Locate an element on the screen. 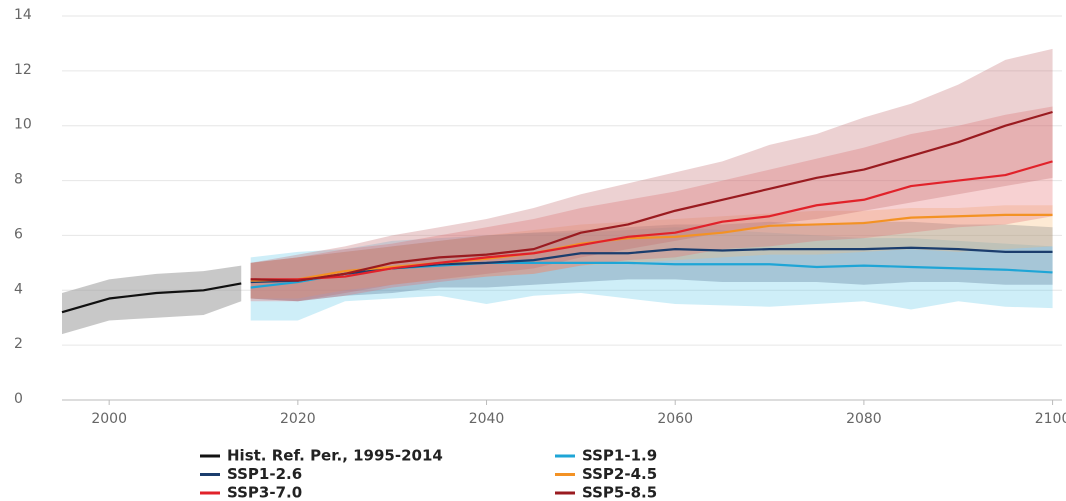 Image resolution: width=1066 pixels, height=501 pixels. x-tick-label: 2080 is located at coordinates (864, 419).